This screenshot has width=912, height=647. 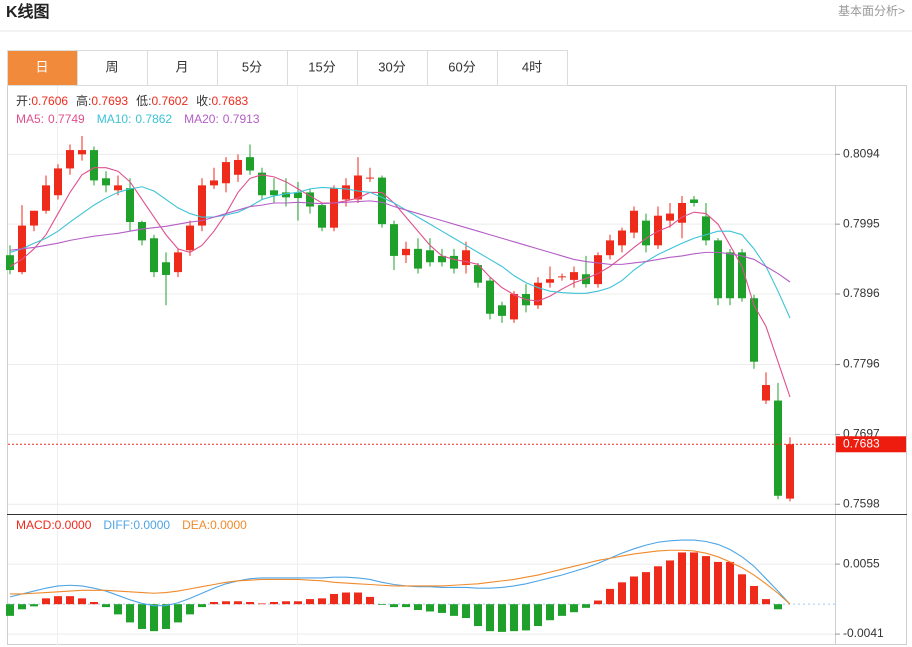 What do you see at coordinates (169, 101) in the screenshot?
I see `info-value: 0.7602` at bounding box center [169, 101].